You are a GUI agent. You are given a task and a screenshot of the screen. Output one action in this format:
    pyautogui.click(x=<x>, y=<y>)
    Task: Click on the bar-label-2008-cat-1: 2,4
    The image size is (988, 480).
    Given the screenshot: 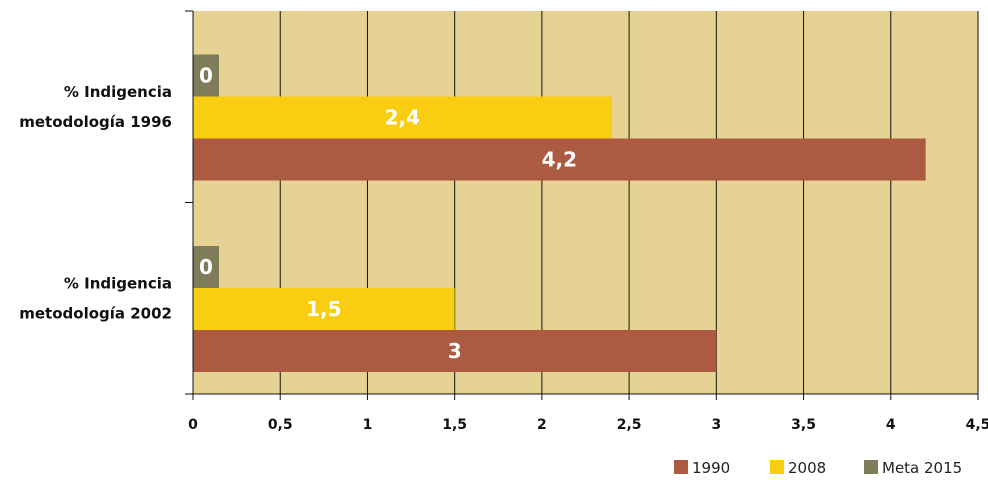 What is the action you would take?
    pyautogui.click(x=402, y=118)
    